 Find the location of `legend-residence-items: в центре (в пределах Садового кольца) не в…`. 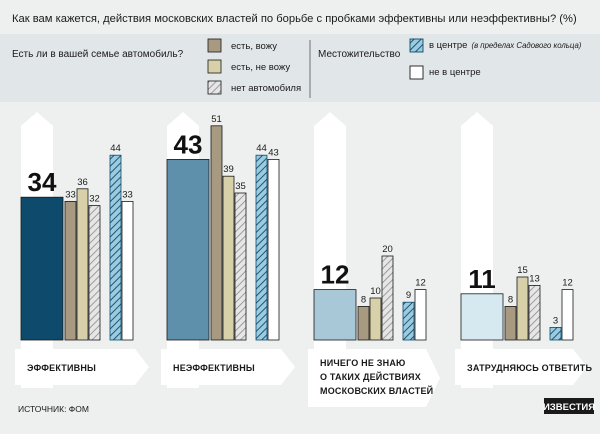

legend-residence-items: в центре (в пределах Садового кольца) не в… is located at coordinates (495, 59).